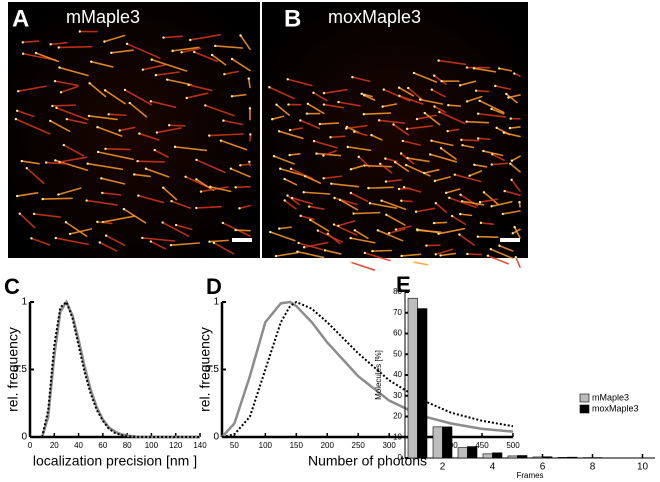 The height and width of the screenshot is (482, 660). I want to click on x-tick-label: 0, so click(30, 445).